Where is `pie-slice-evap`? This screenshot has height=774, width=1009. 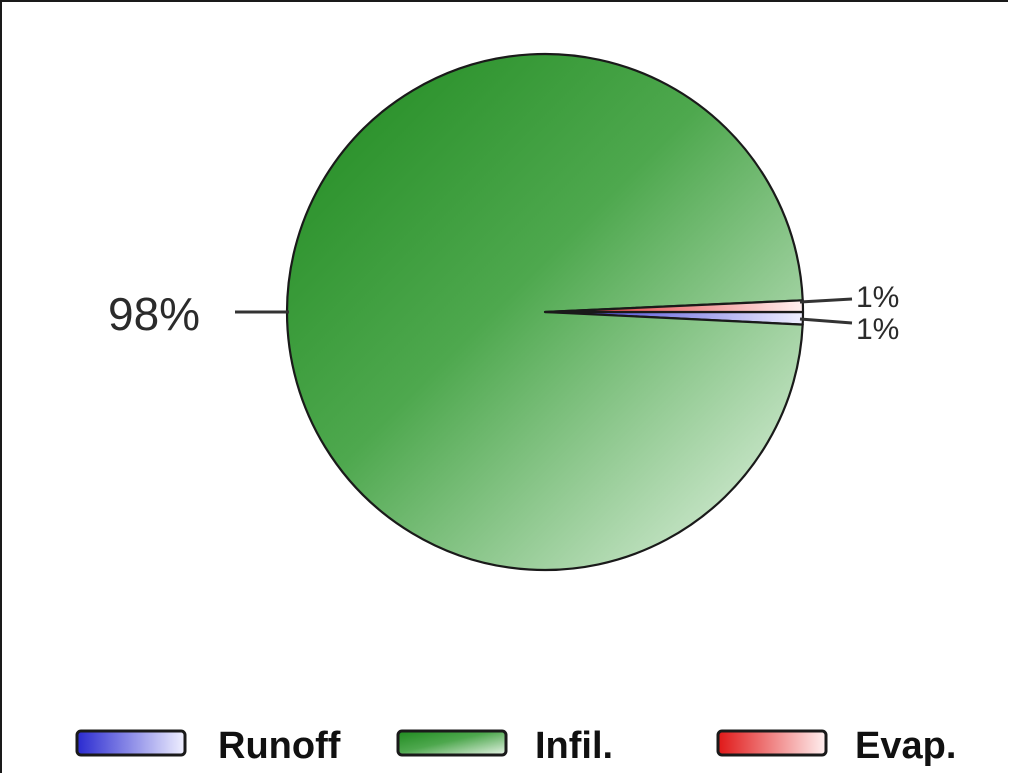 pie-slice-evap is located at coordinates (674, 306).